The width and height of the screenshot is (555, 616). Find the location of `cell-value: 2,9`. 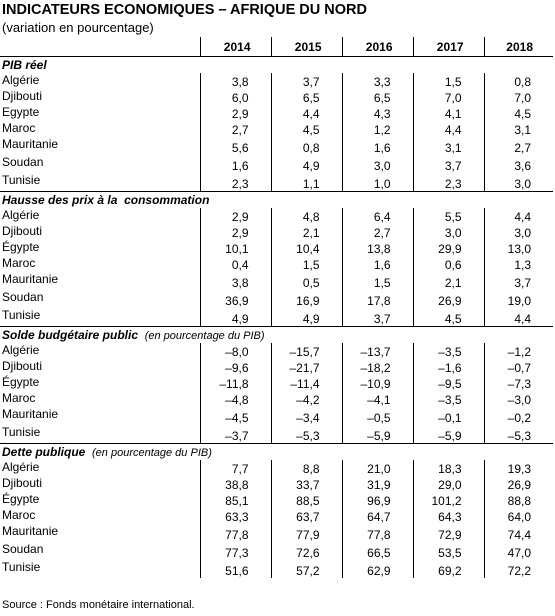

cell-value: 2,9 is located at coordinates (235, 113).